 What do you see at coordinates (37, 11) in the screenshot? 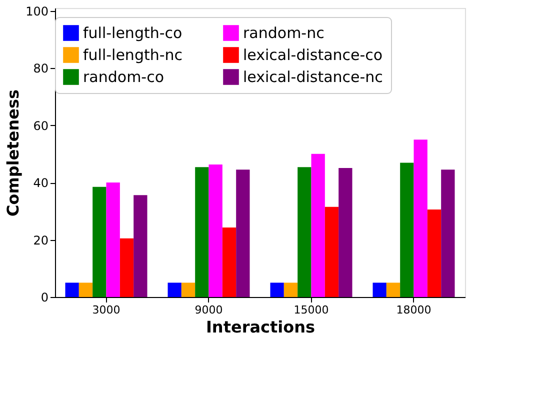
I see `y-tick-label: 100` at bounding box center [37, 11].